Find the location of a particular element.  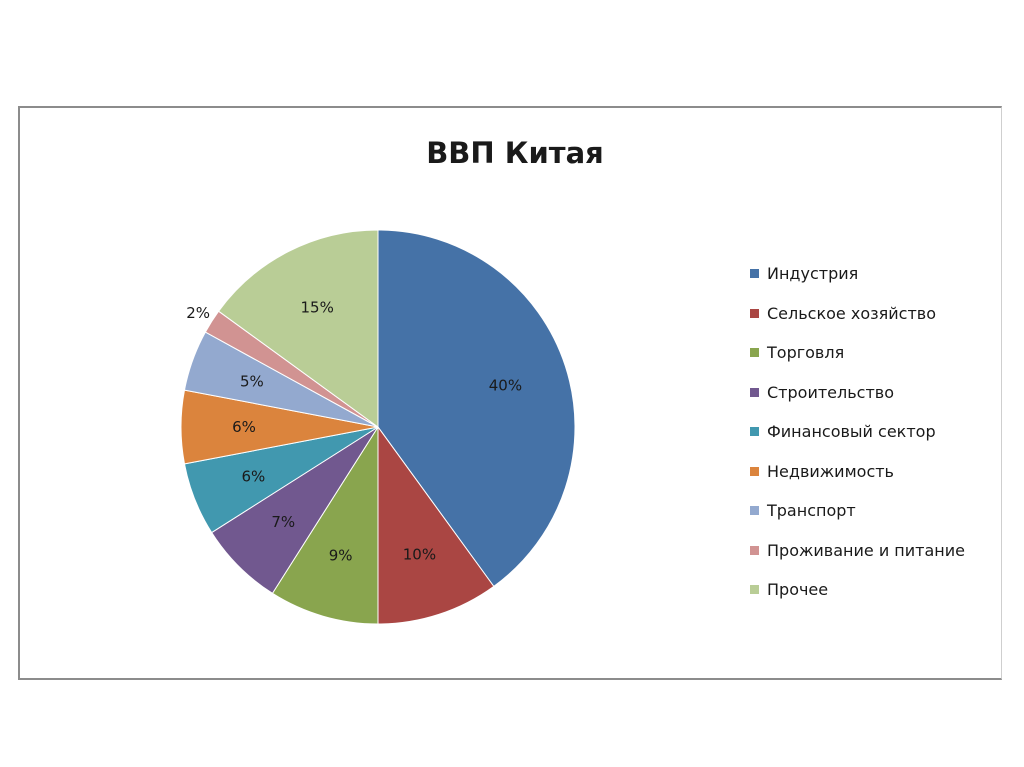

slice-label: 10% is located at coordinates (419, 554).